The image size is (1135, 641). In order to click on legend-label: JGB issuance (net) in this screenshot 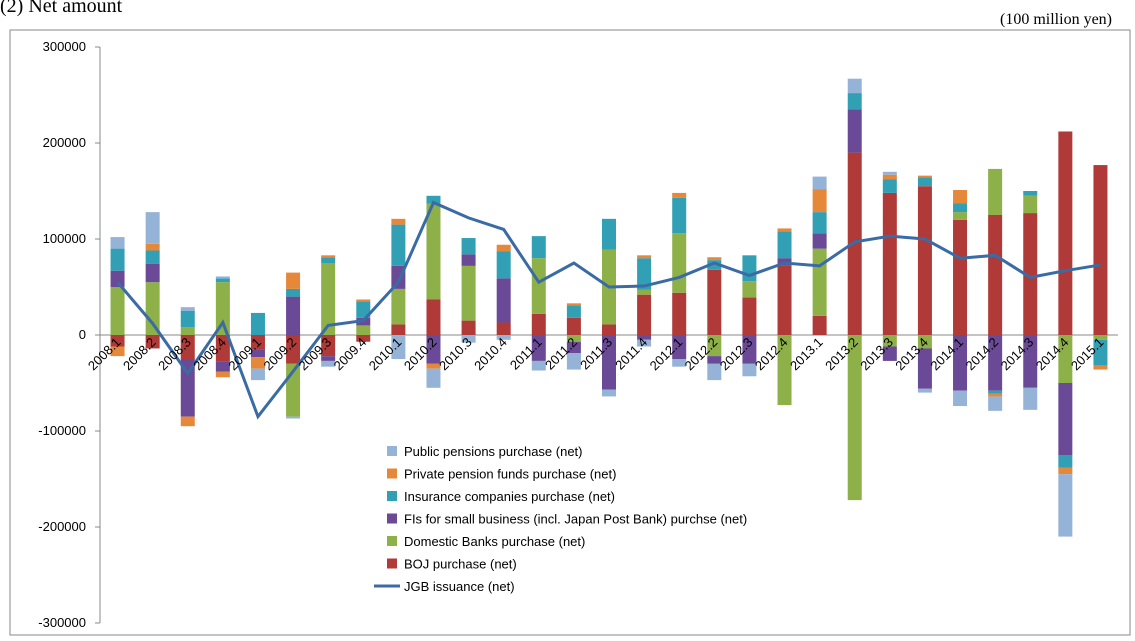, I will do `click(459, 586)`.